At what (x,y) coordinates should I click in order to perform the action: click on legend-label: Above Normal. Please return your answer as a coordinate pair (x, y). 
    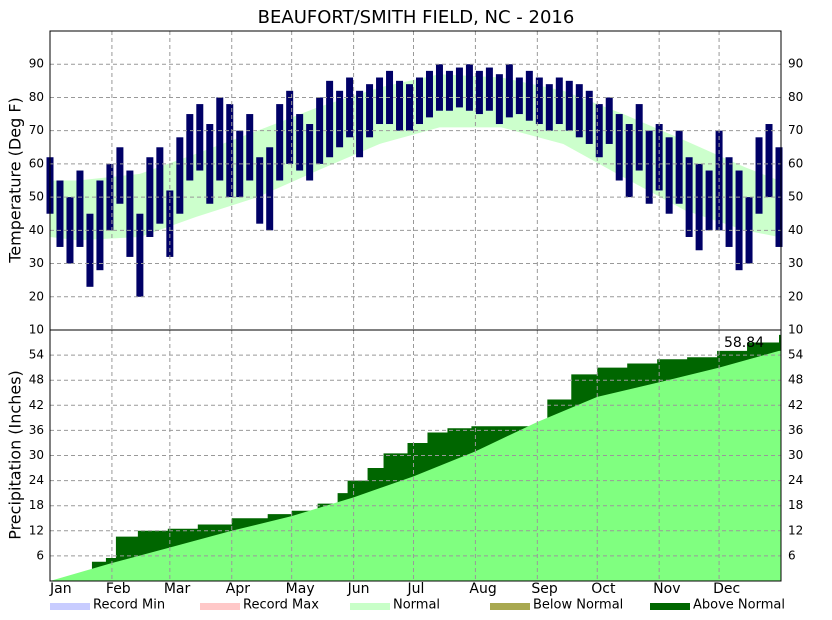
    Looking at the image, I should click on (739, 605).